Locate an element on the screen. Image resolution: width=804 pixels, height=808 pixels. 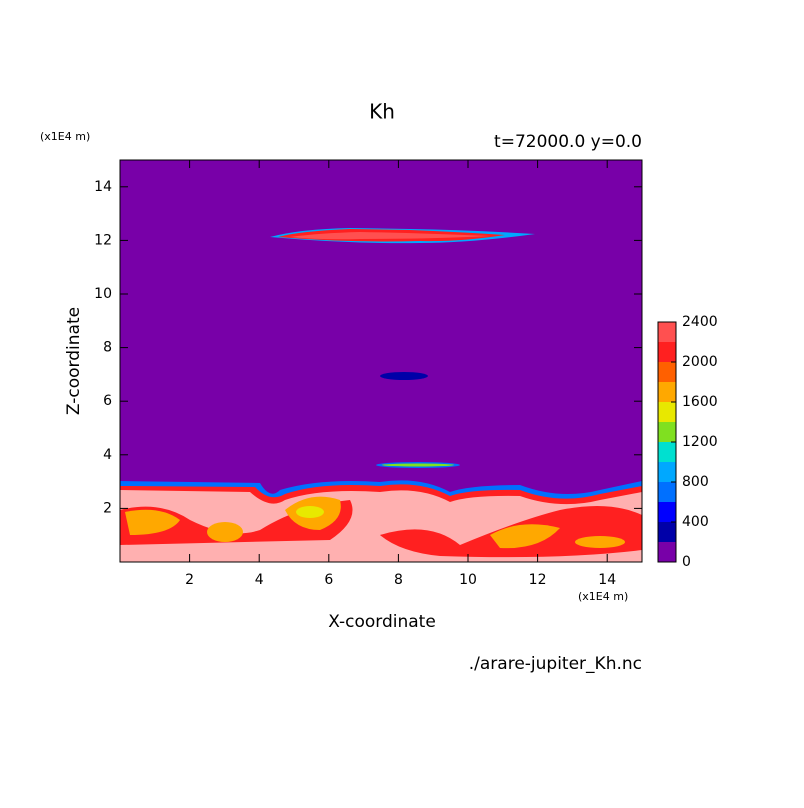
y-tick-label: 6 is located at coordinates (107, 401).